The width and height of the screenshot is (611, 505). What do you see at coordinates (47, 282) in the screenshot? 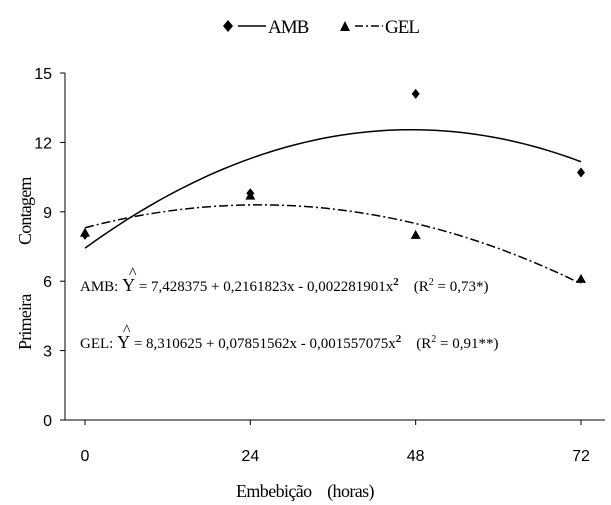
I see `y-tick-label: 6` at bounding box center [47, 282].